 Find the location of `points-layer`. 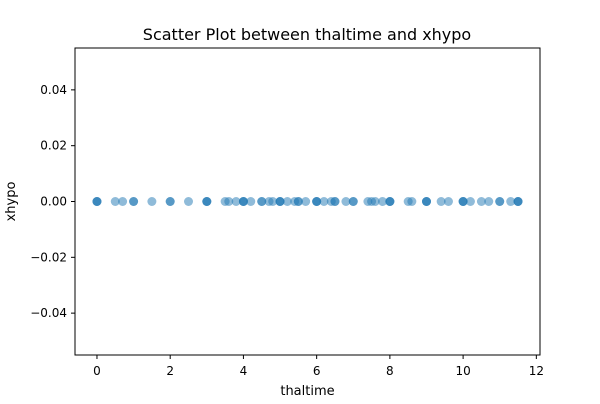

points-layer is located at coordinates (307, 201).